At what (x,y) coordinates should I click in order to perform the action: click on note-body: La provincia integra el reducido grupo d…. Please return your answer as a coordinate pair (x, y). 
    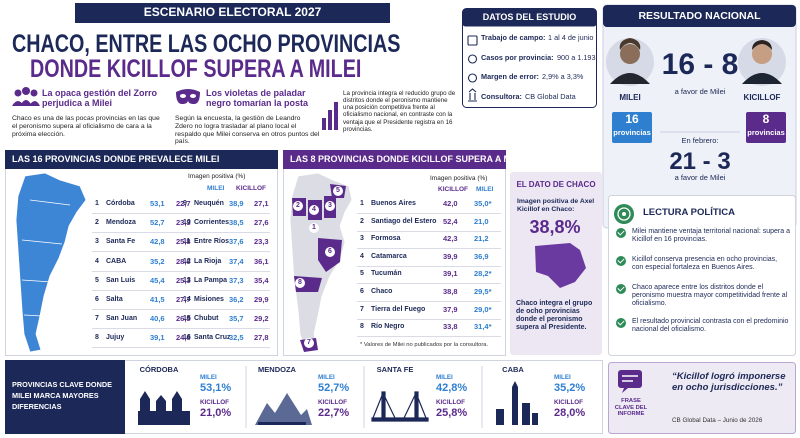
    Looking at the image, I should click on (399, 111).